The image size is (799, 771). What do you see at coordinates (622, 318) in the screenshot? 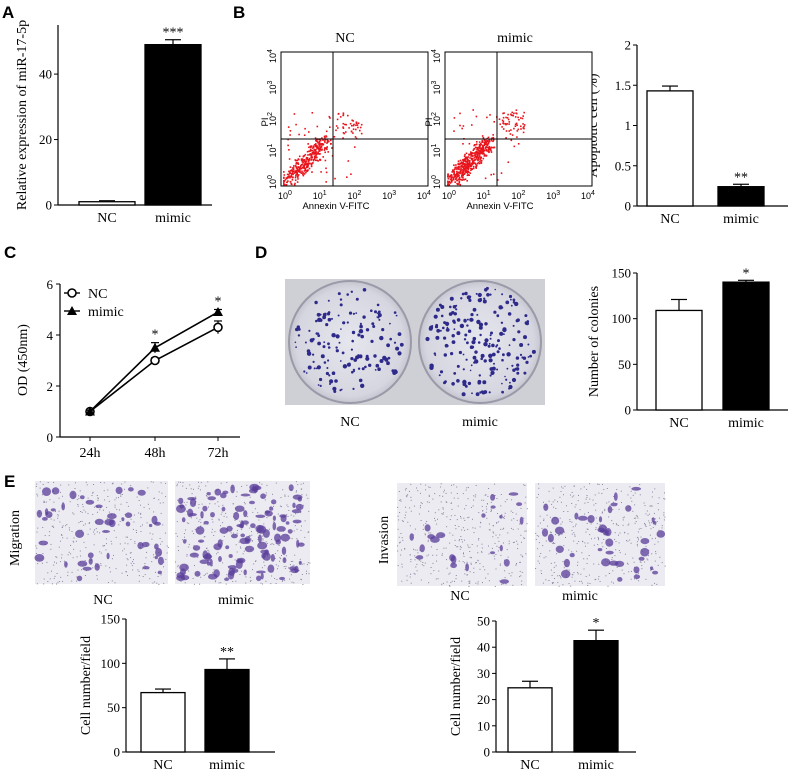
I see `y-tick-label: 100` at bounding box center [622, 318].